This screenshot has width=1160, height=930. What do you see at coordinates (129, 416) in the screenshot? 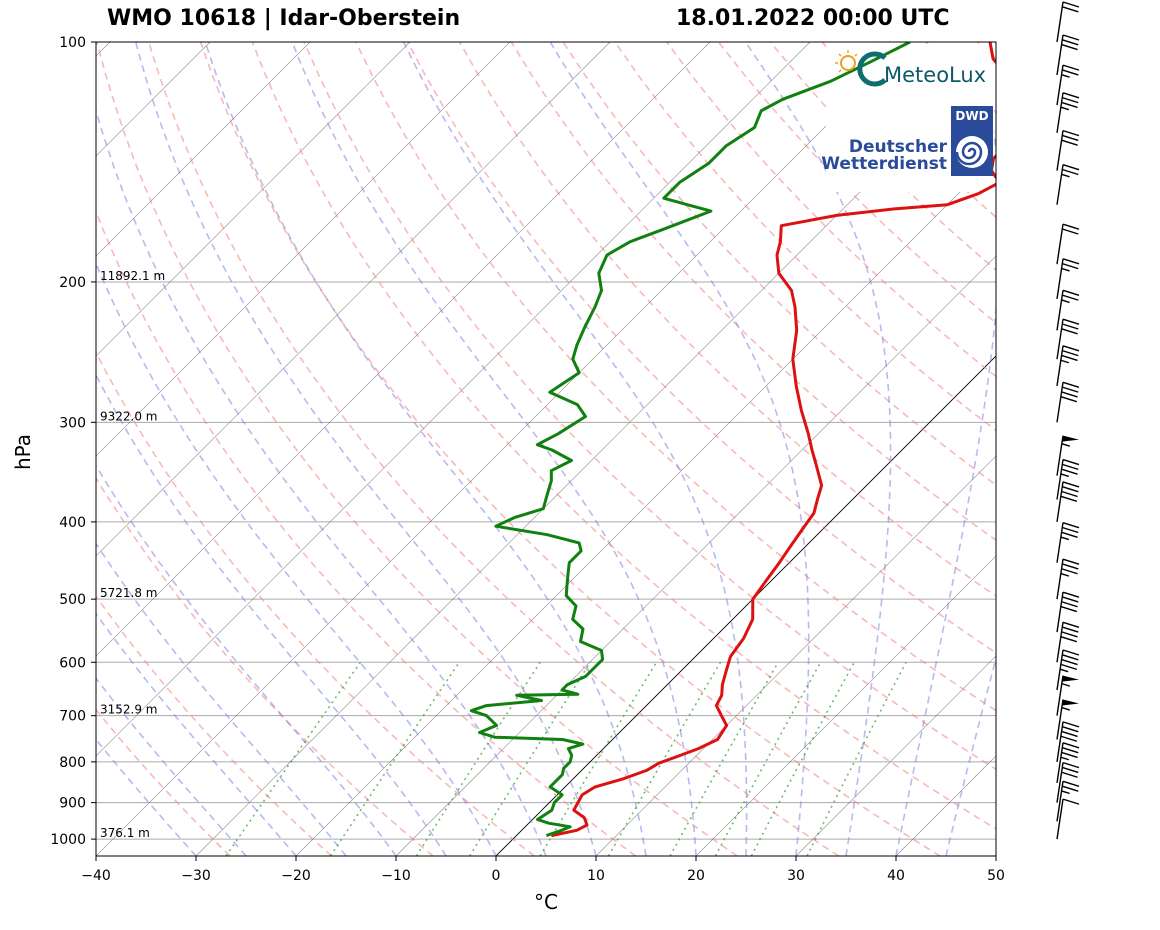
I see `height-label: 9322.0 m` at bounding box center [129, 416].